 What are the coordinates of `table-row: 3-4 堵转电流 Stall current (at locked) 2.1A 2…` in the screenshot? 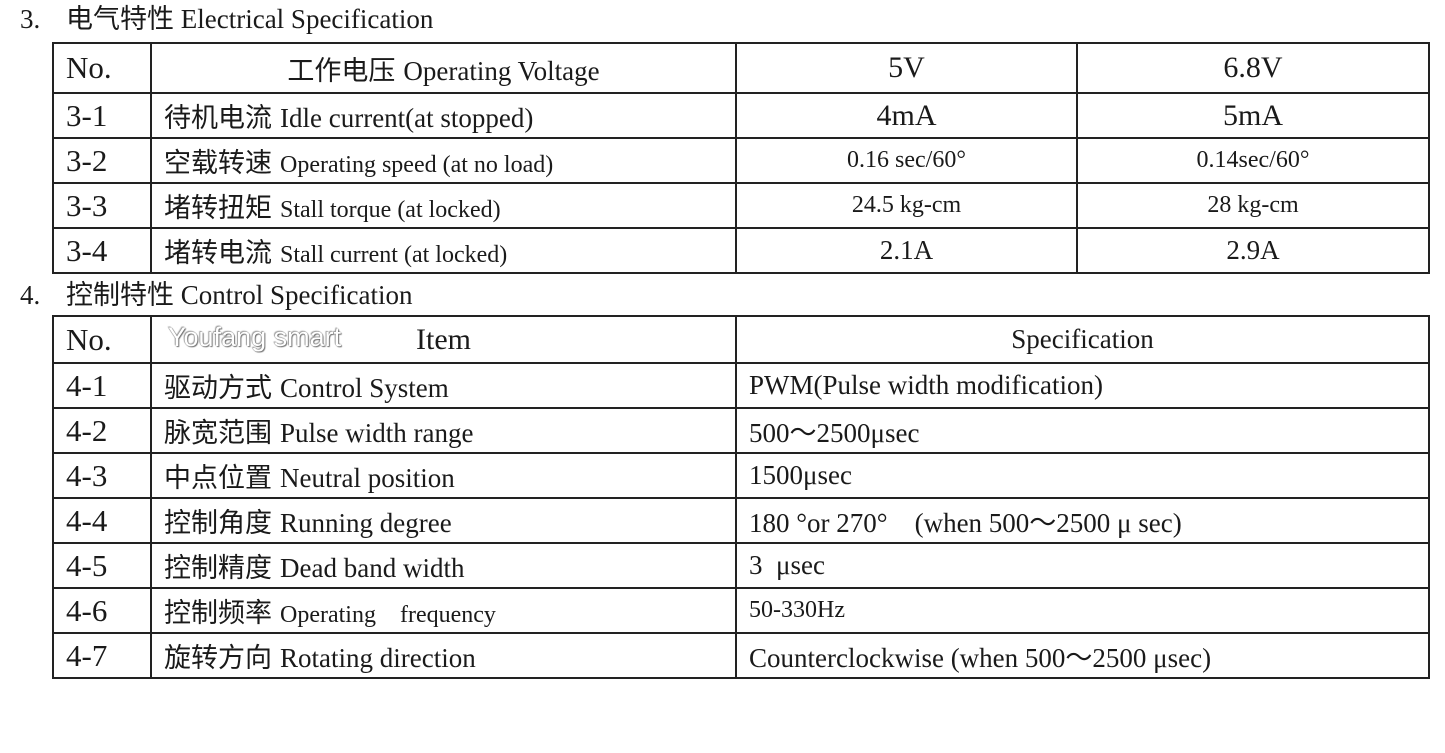 It's located at (741, 250).